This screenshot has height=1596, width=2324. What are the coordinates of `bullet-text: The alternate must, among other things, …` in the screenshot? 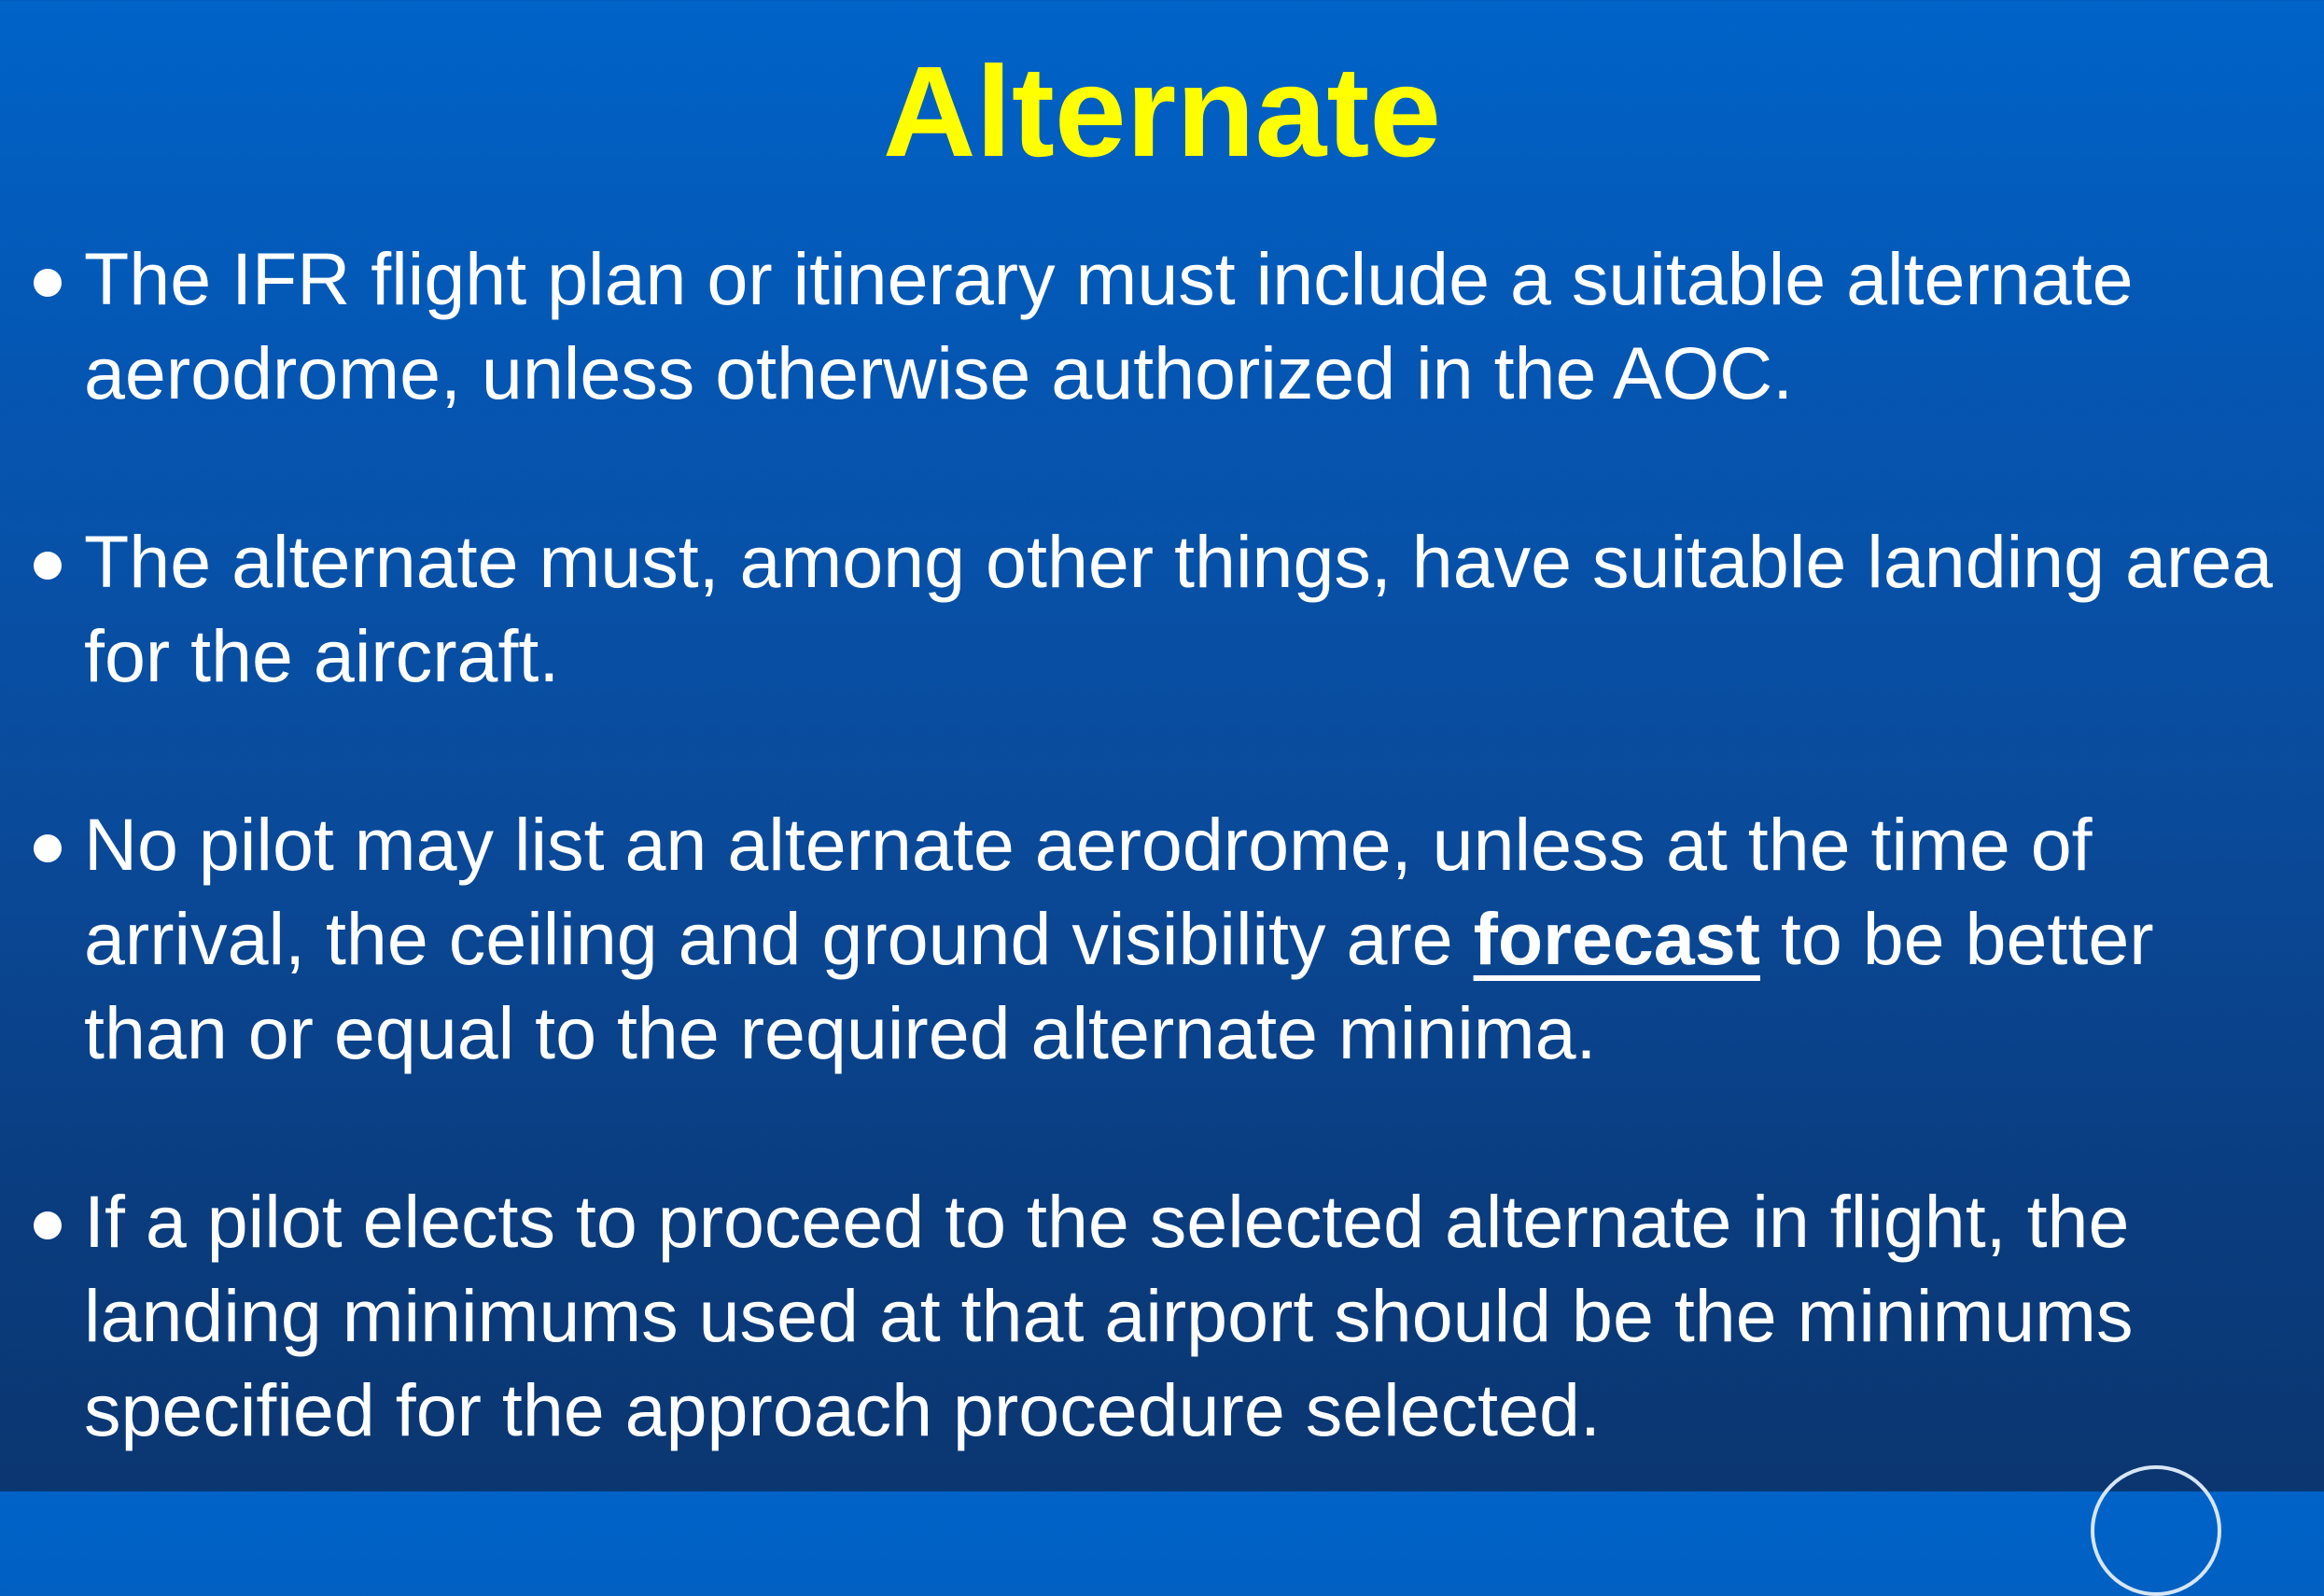 It's located at (1179, 608).